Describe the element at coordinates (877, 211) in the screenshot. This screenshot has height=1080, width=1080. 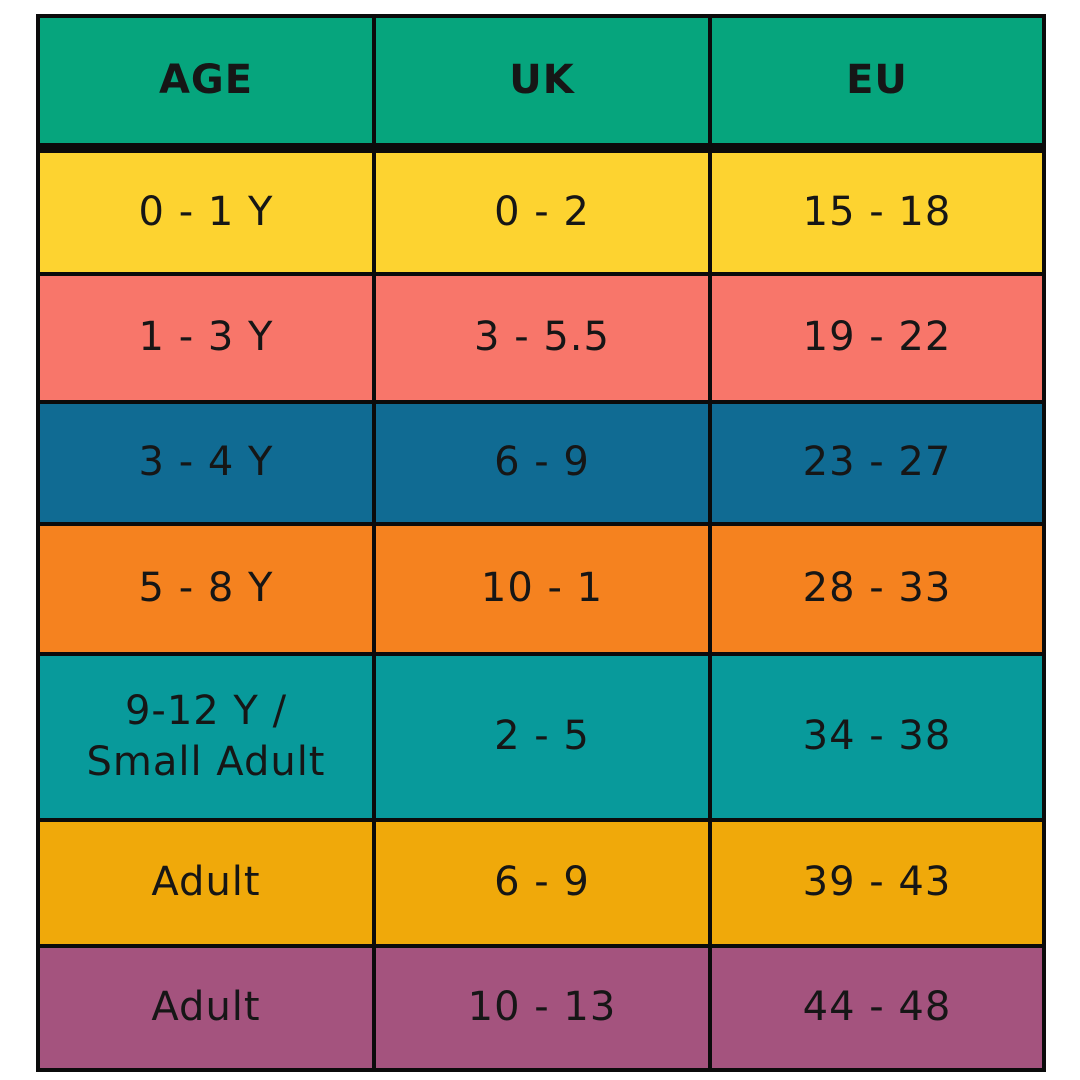
I see `eu-cell: 15 - 18` at that location.